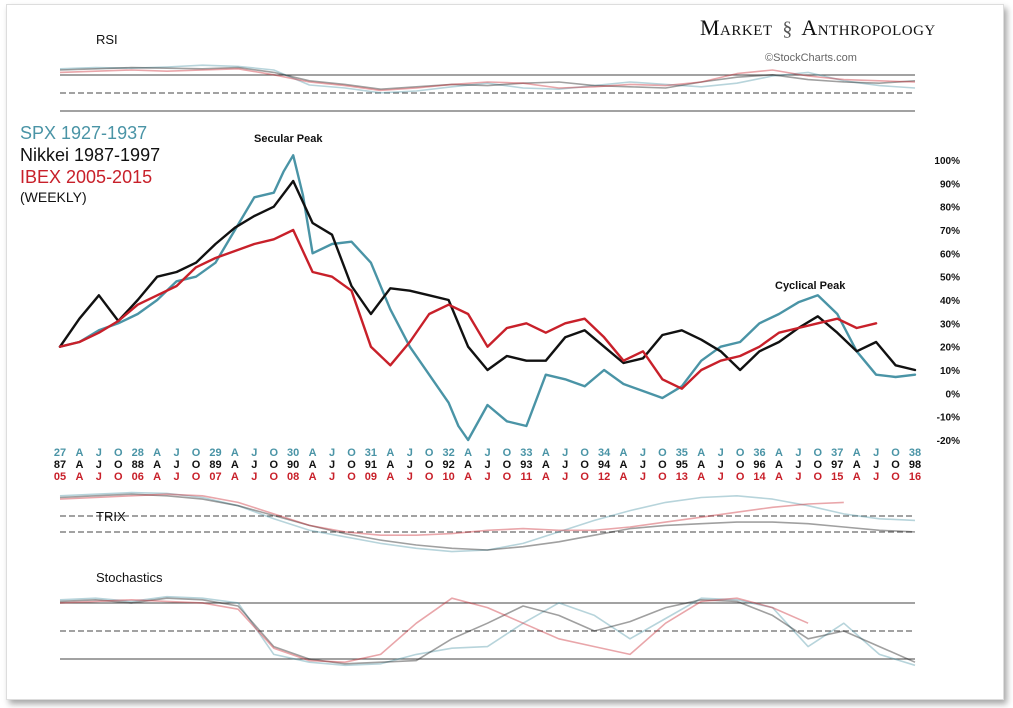 This screenshot has height=708, width=1013. I want to click on y-tick-label: 80%, so click(950, 208).